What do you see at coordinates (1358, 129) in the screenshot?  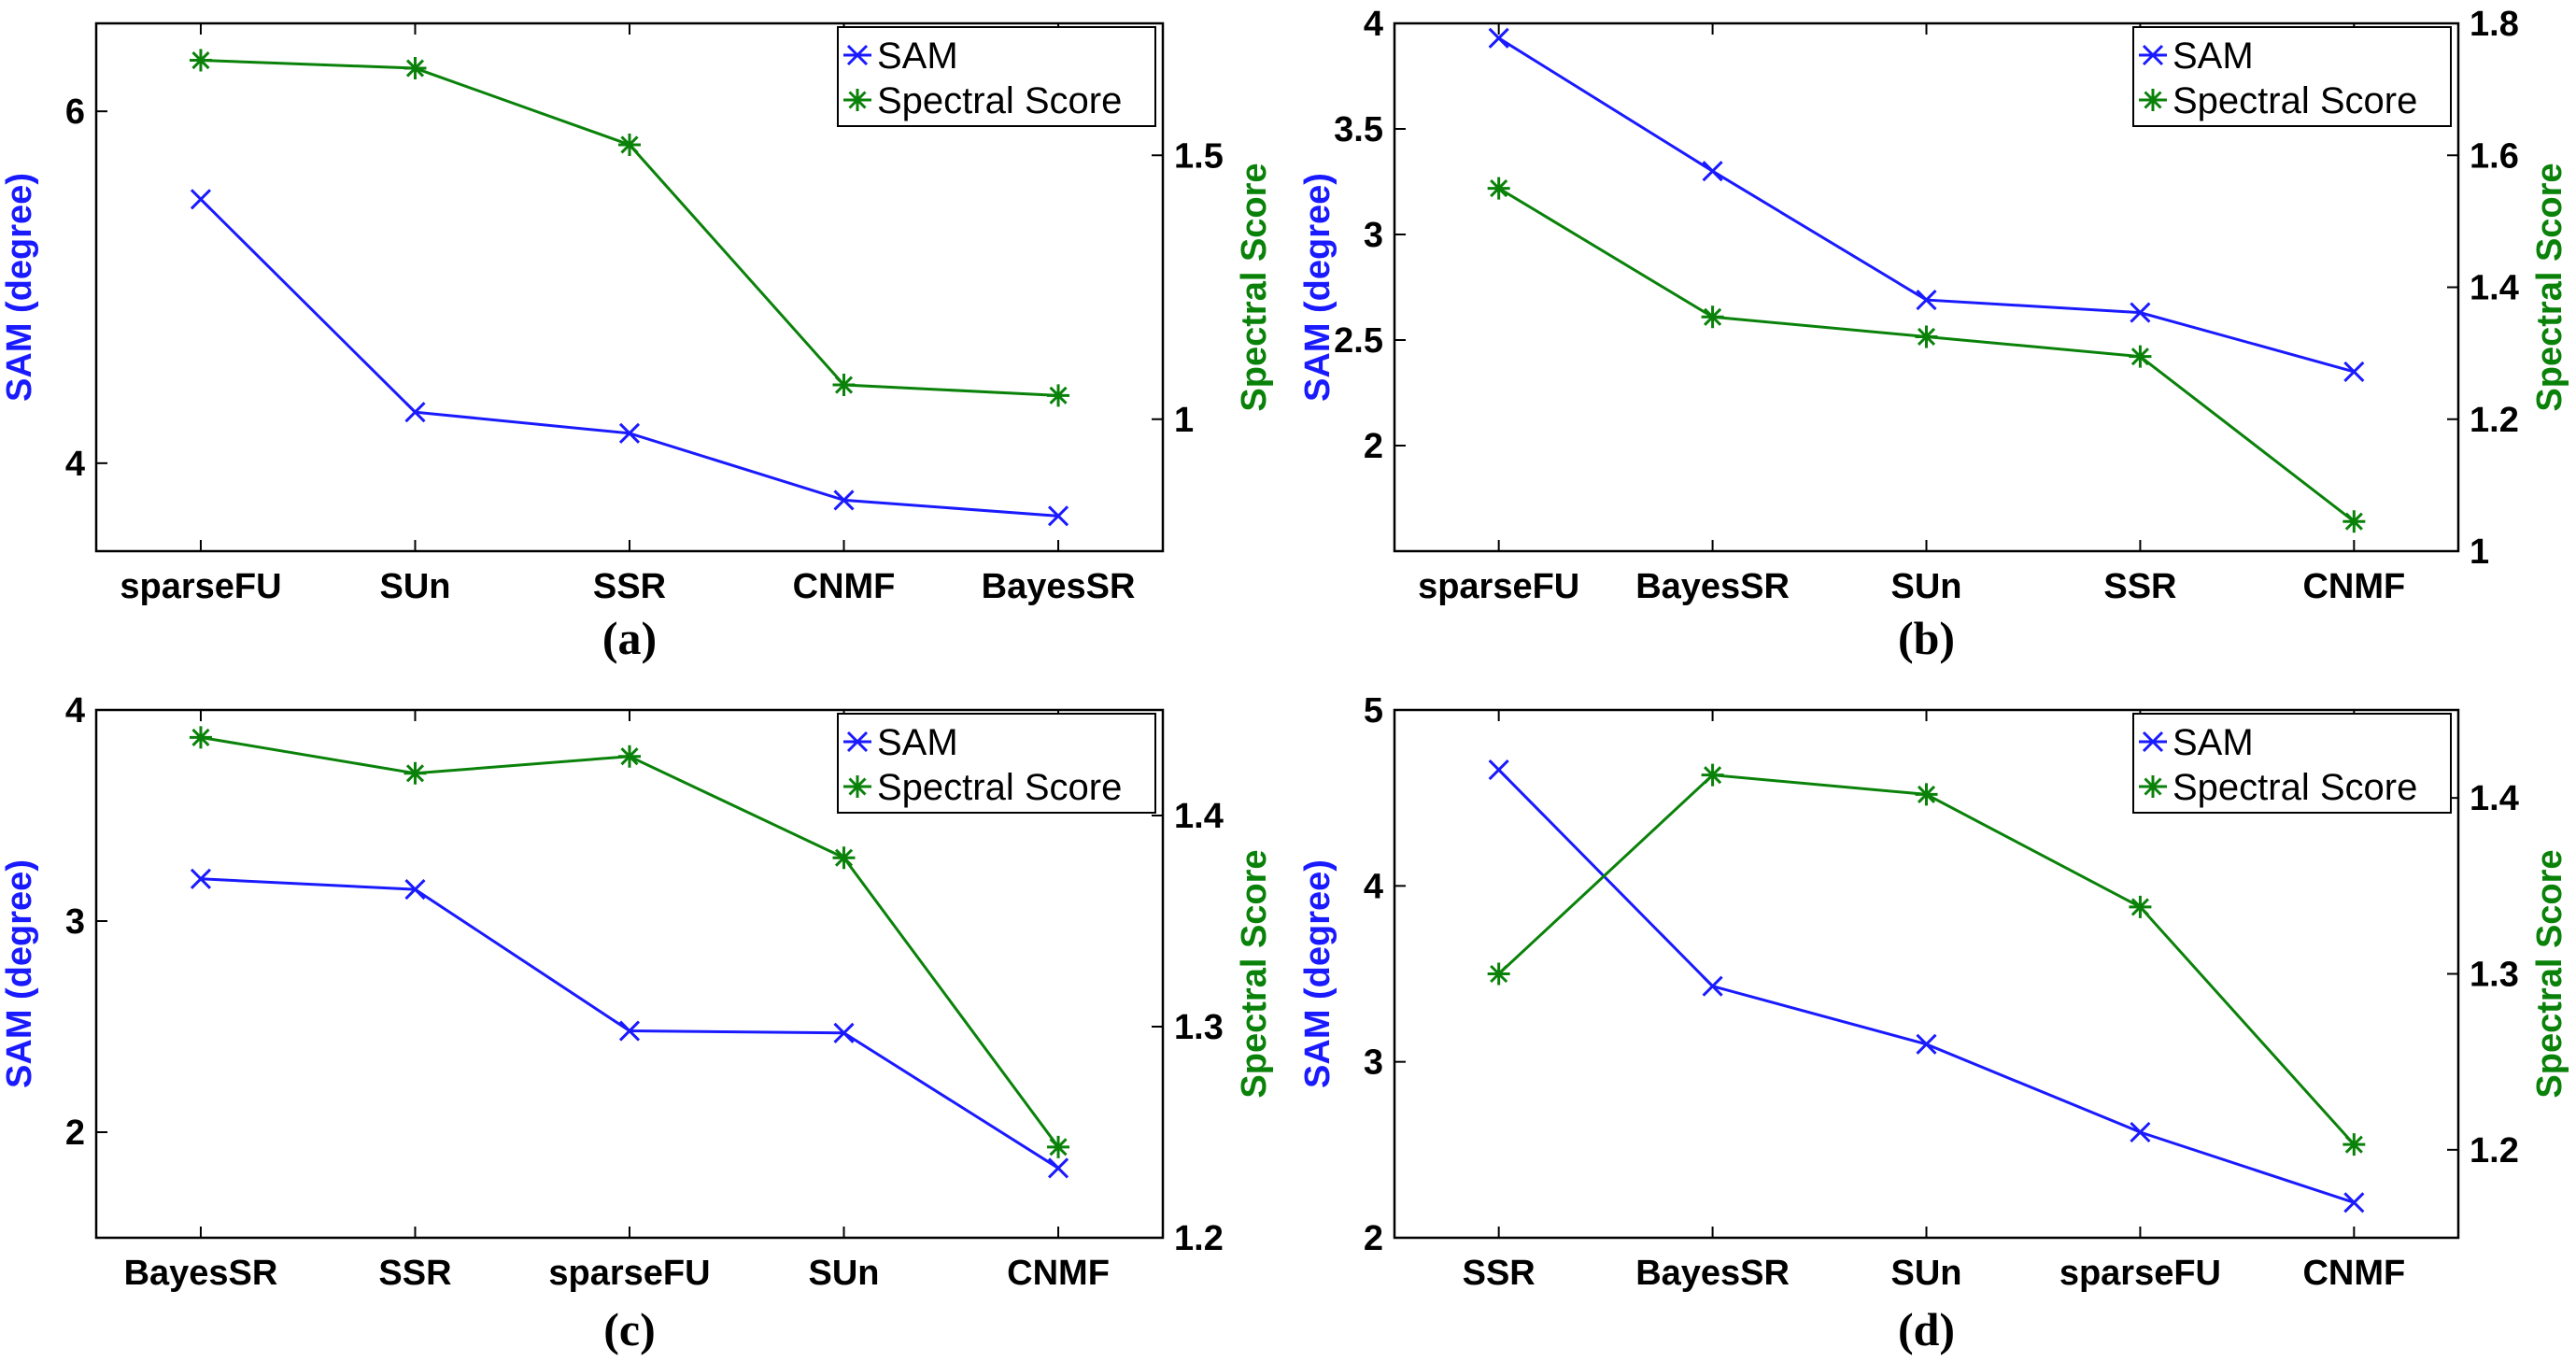 I see `y-tick-label-left: 3.5` at bounding box center [1358, 129].